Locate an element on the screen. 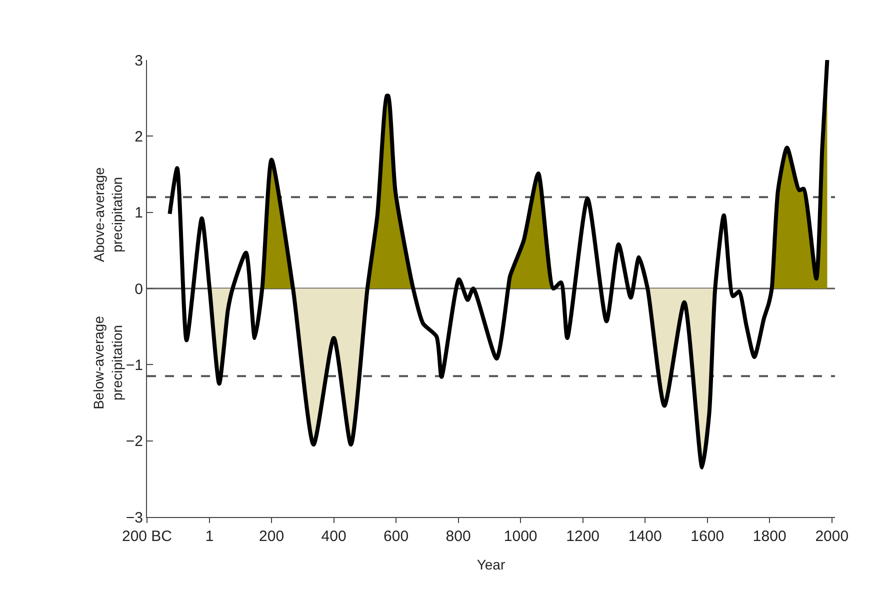 The width and height of the screenshot is (869, 591). y-tick-label: −2 is located at coordinates (134, 441).